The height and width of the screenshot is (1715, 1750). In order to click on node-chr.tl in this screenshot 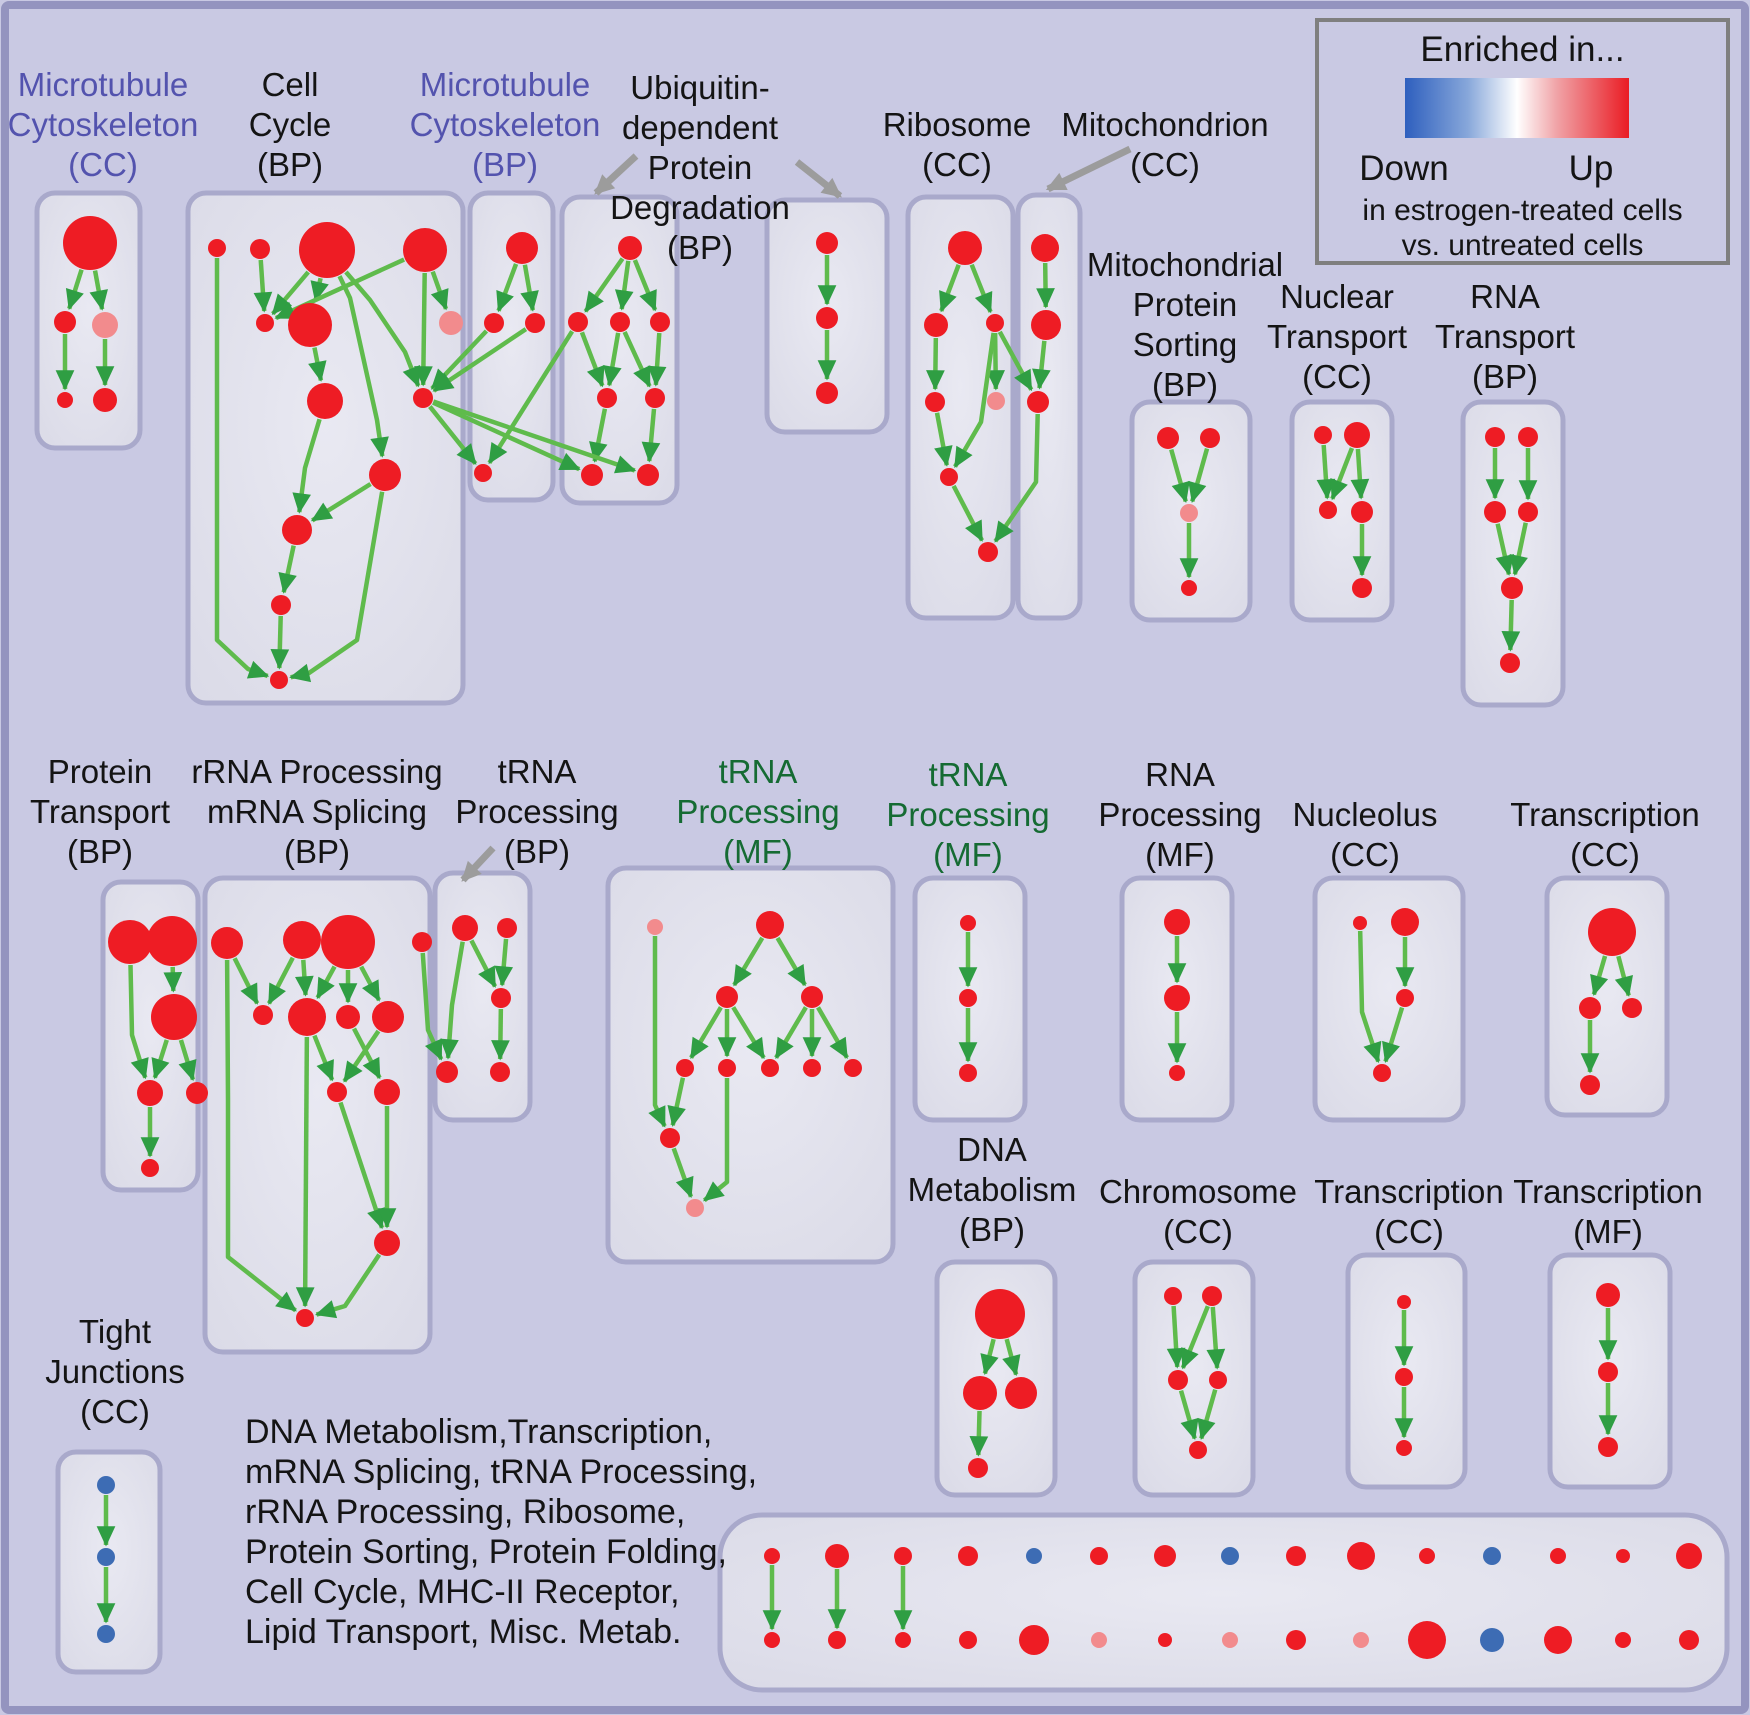, I will do `click(1173, 1296)`.